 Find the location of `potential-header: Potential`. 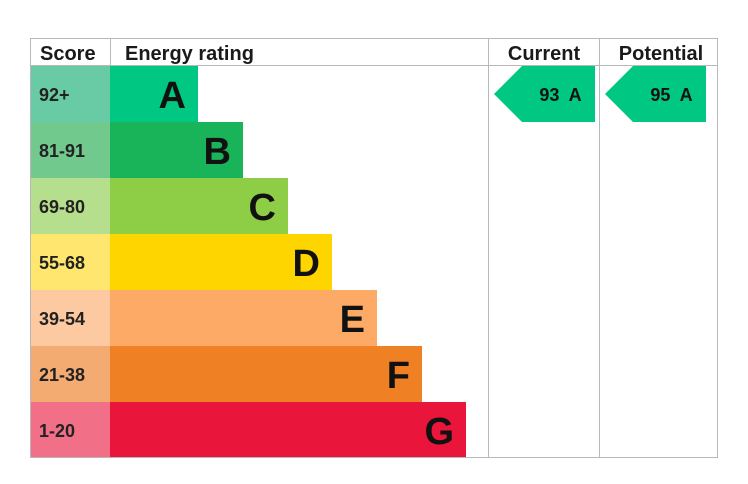

potential-header: Potential is located at coordinates (661, 54).